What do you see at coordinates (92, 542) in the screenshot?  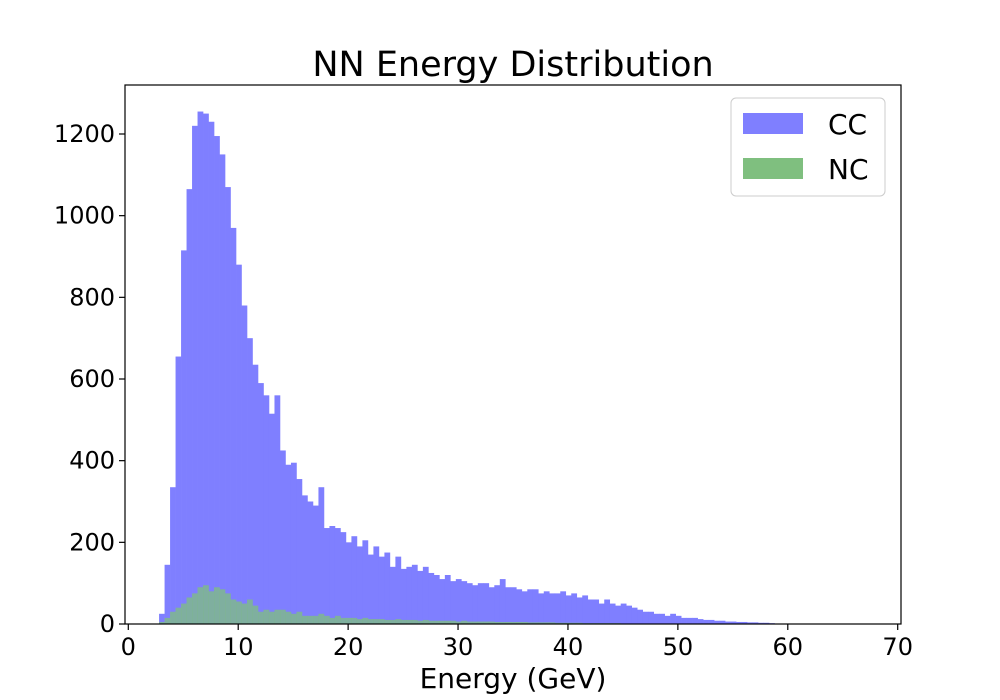 I see `y-tick-label: 200` at bounding box center [92, 542].